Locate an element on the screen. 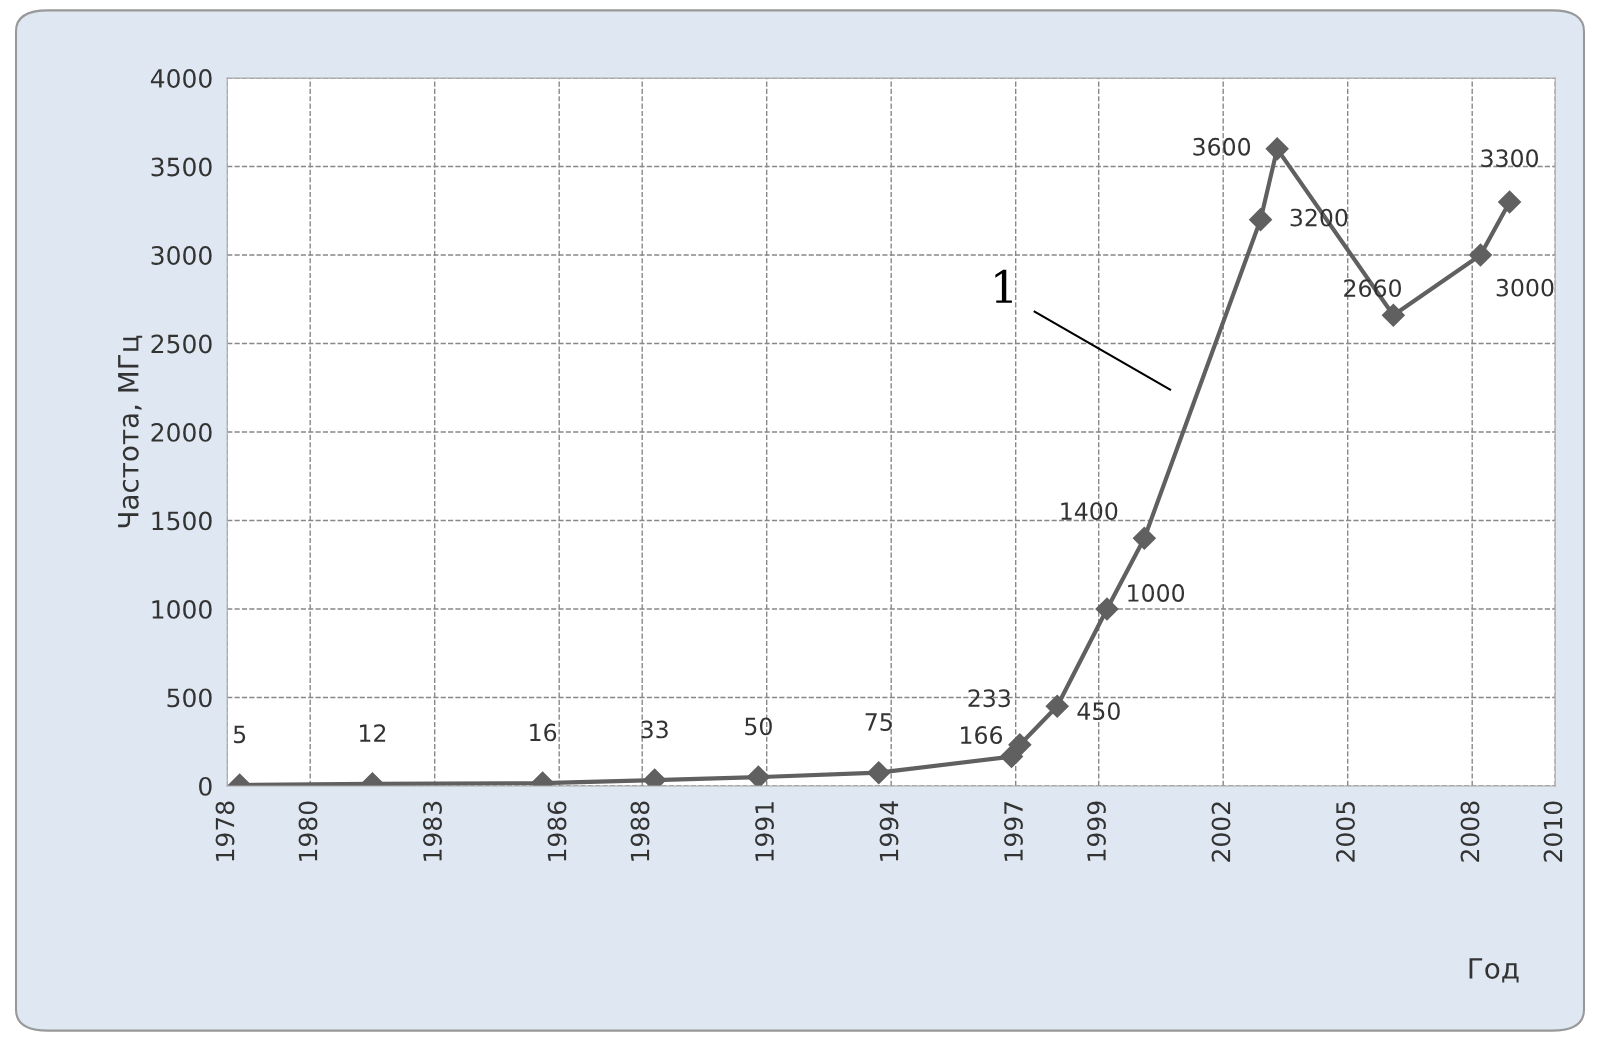 The width and height of the screenshot is (1600, 1041). x-tick-label: 1980 is located at coordinates (308, 831).